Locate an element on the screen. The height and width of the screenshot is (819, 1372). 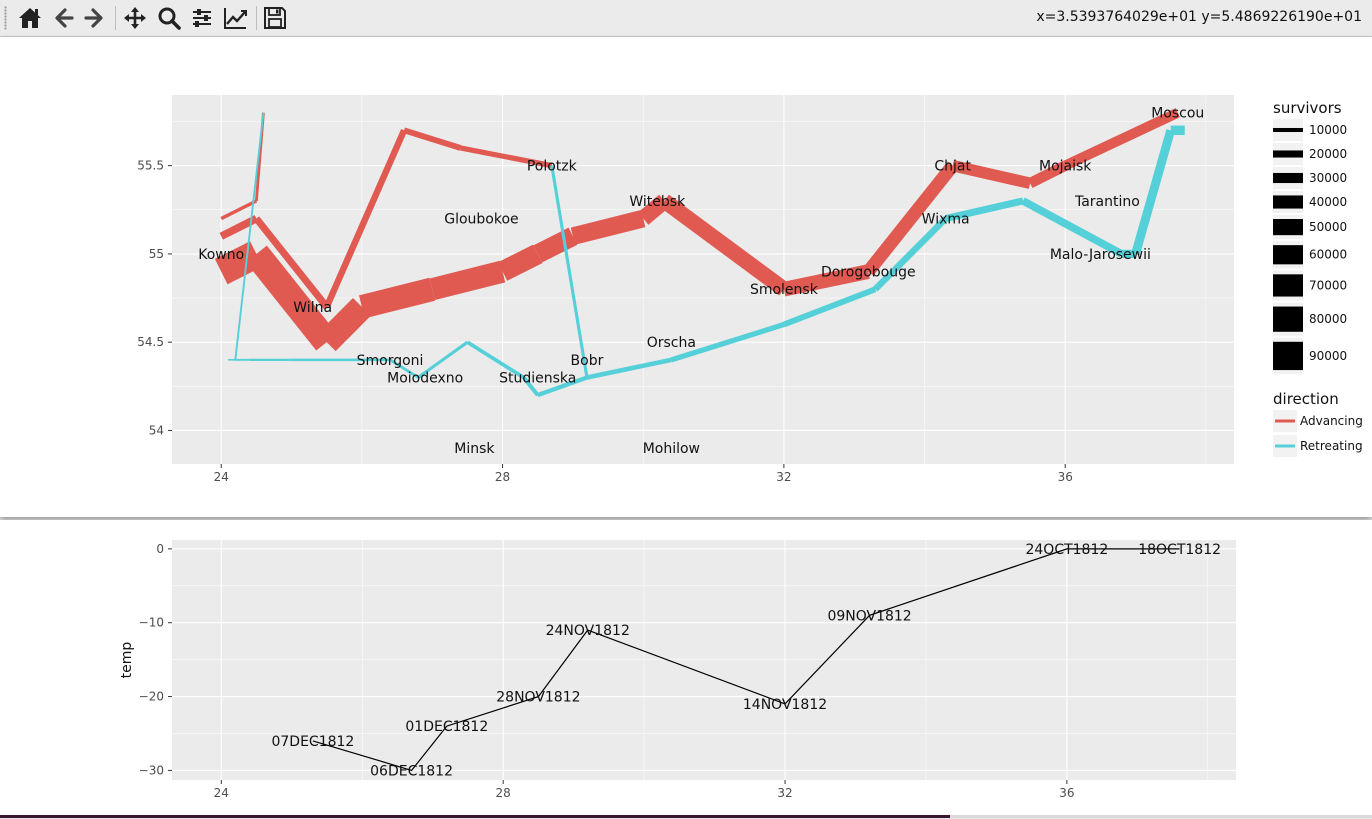
home-icon is located at coordinates (30, 18).